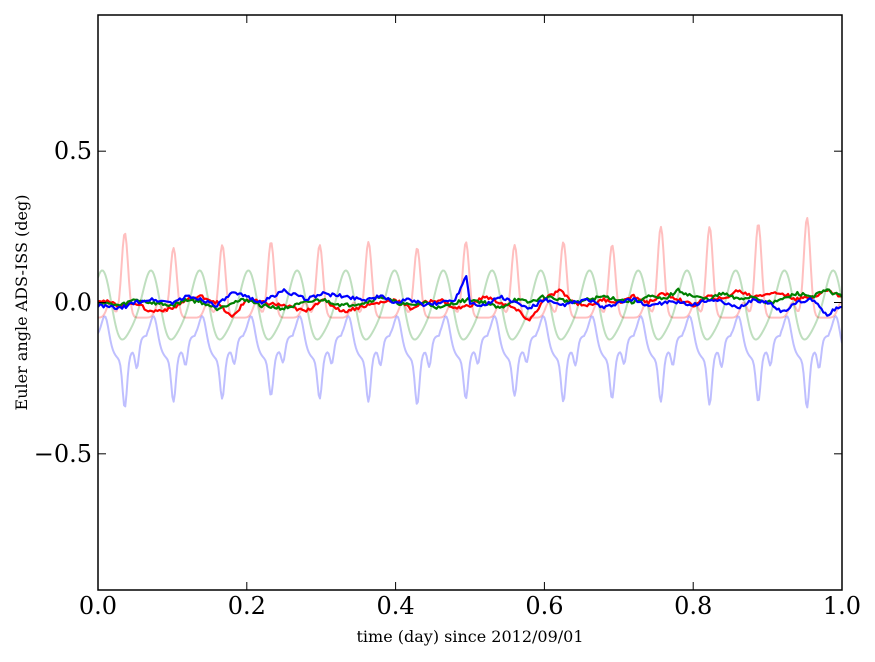  What do you see at coordinates (469, 636) in the screenshot?
I see `x-axis-label: time (day) since 2012/09/01` at bounding box center [469, 636].